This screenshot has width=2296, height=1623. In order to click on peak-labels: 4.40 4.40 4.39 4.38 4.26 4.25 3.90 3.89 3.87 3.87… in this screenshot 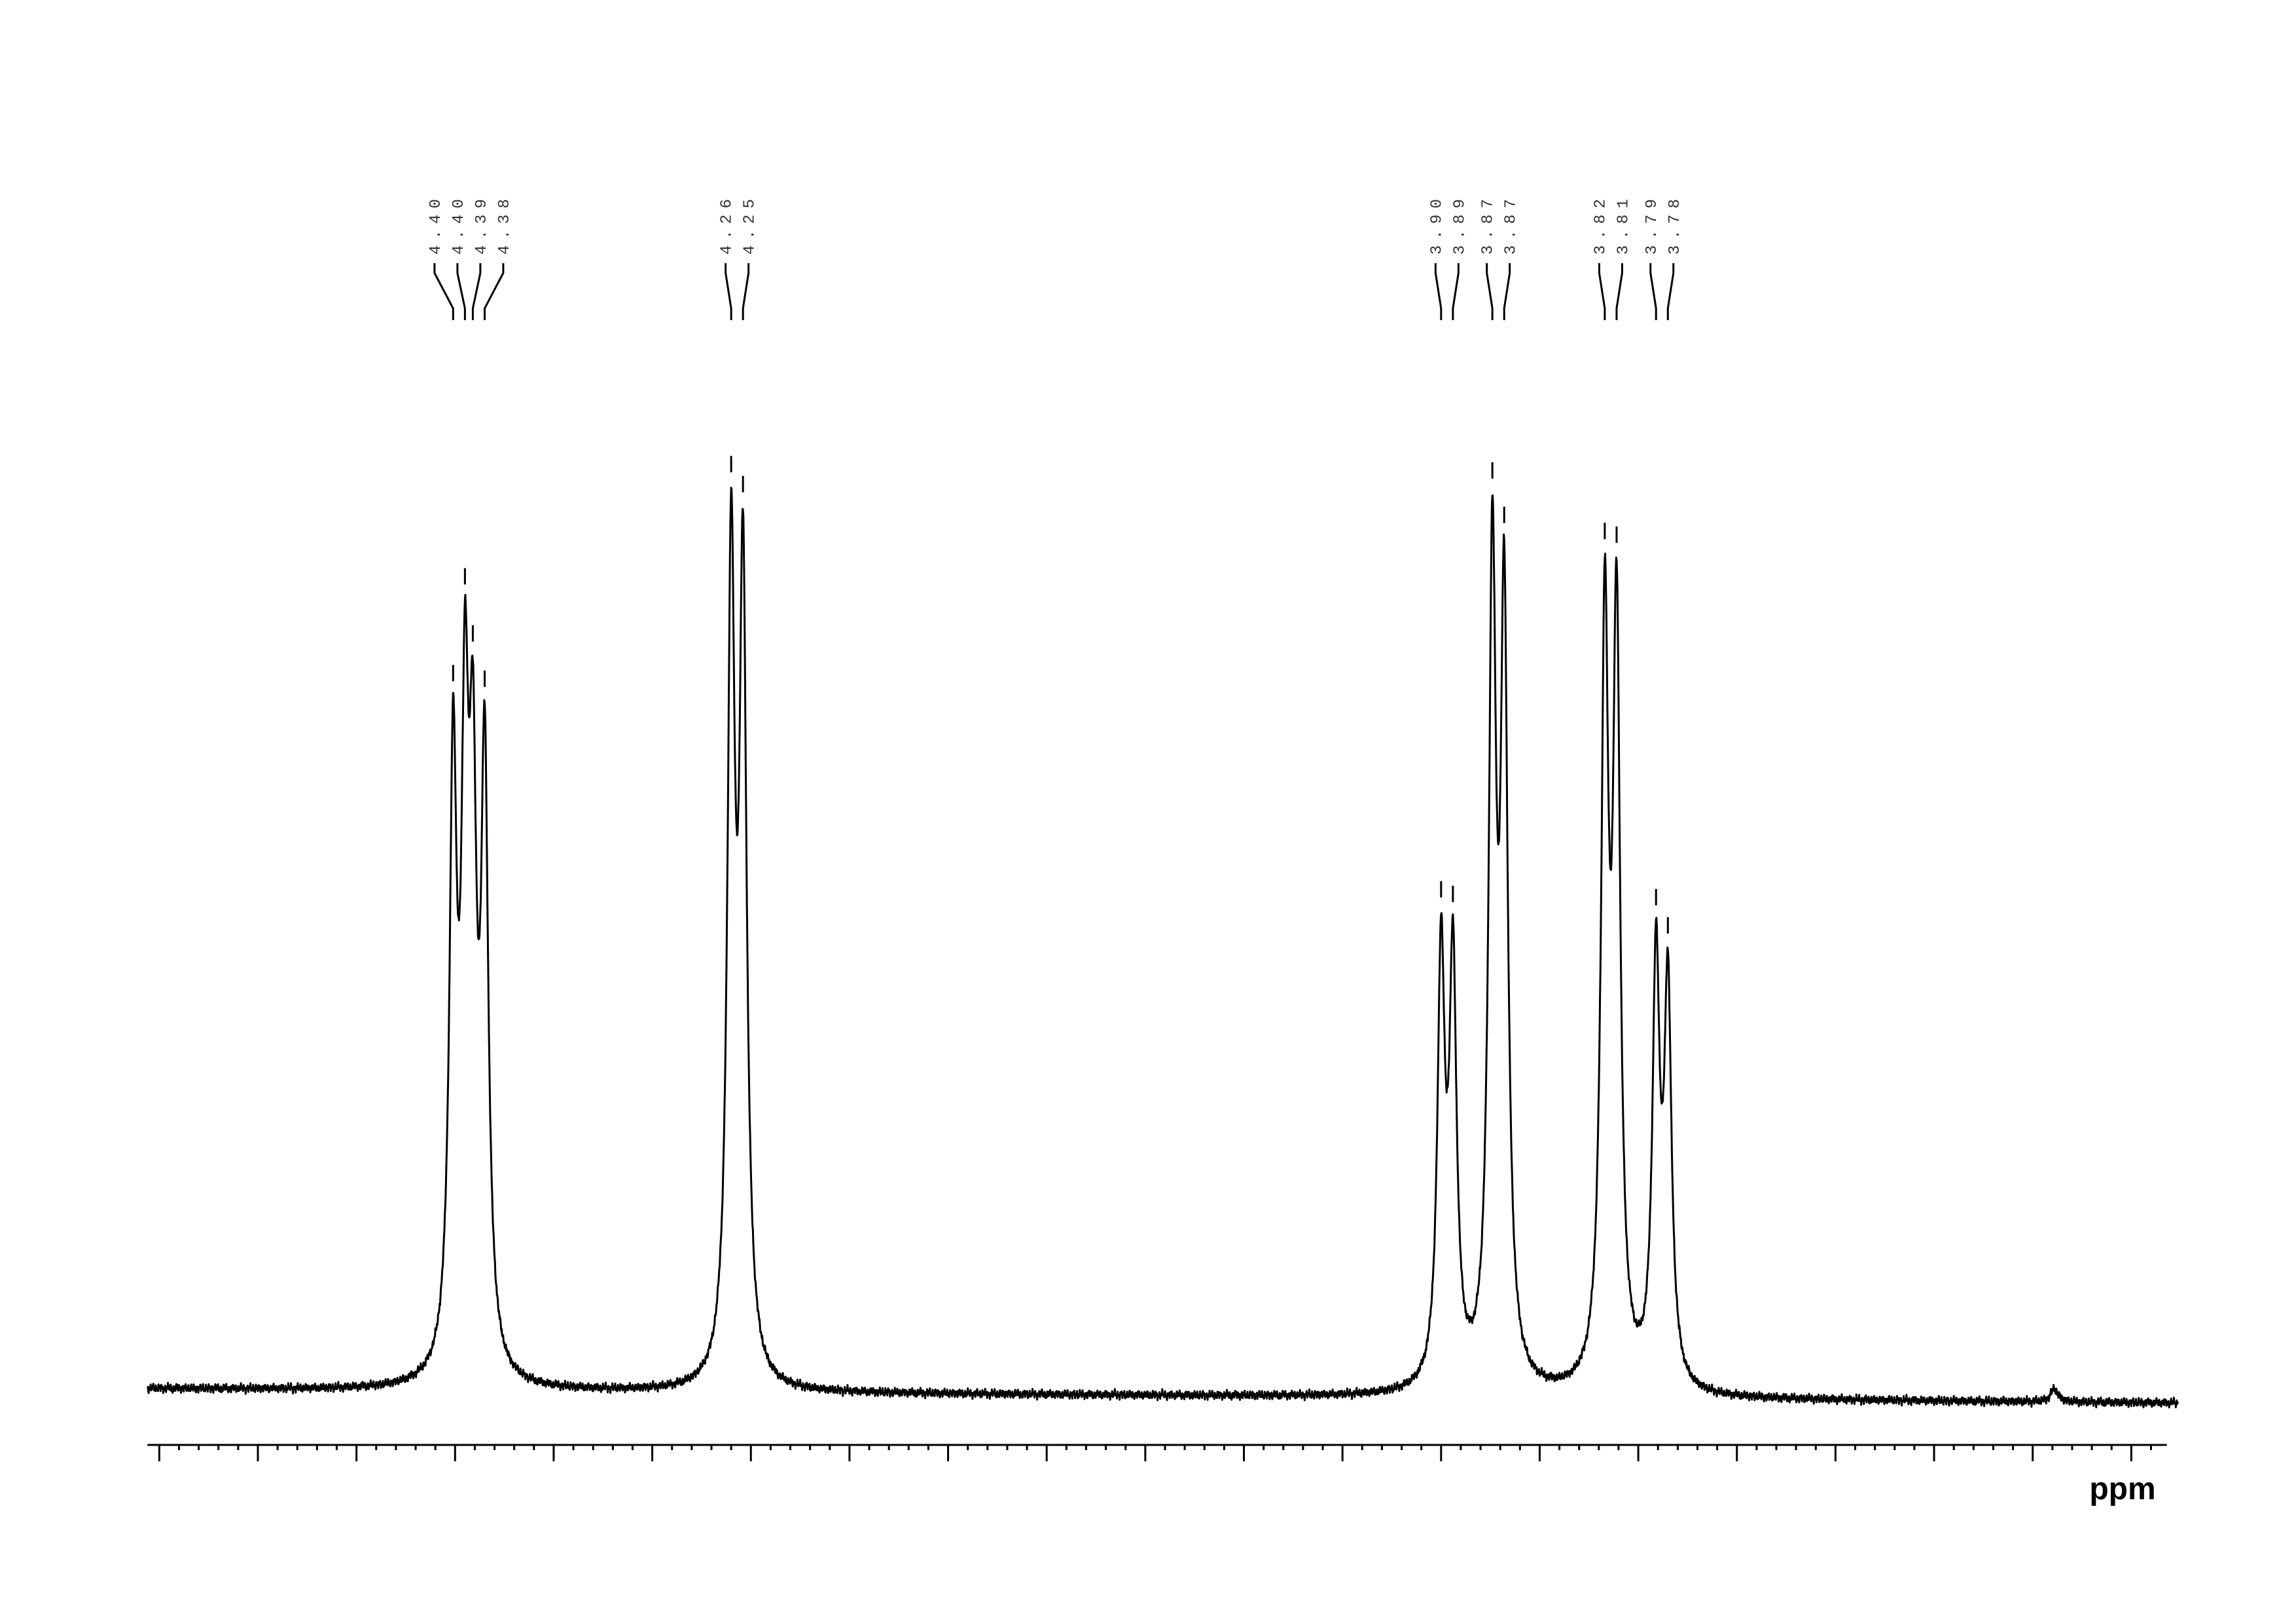, I will do `click(1055, 259)`.